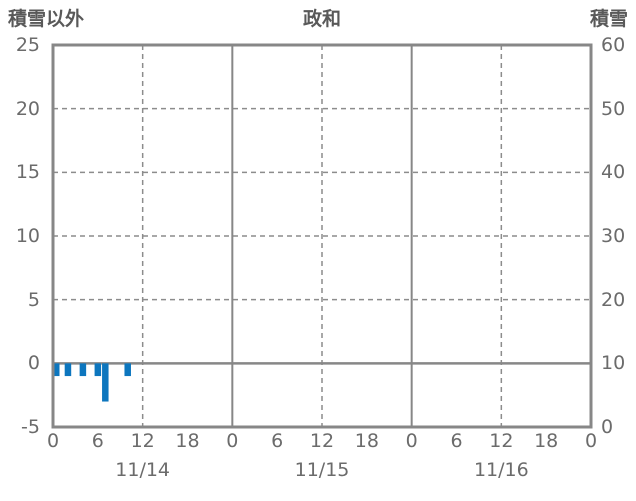 Image resolution: width=636 pixels, height=501 pixels. Describe the element at coordinates (613, 108) in the screenshot. I see `right-axis-tick: 50` at that location.